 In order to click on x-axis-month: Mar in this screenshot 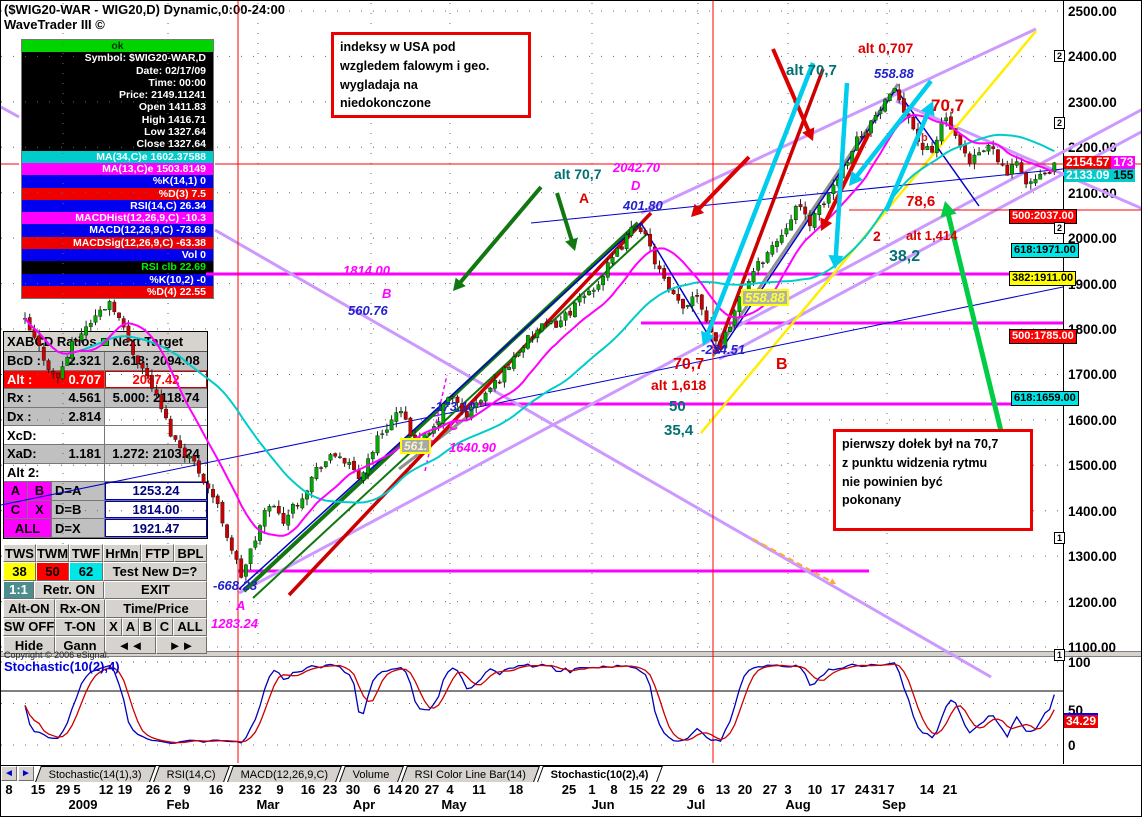, I will do `click(268, 804)`.